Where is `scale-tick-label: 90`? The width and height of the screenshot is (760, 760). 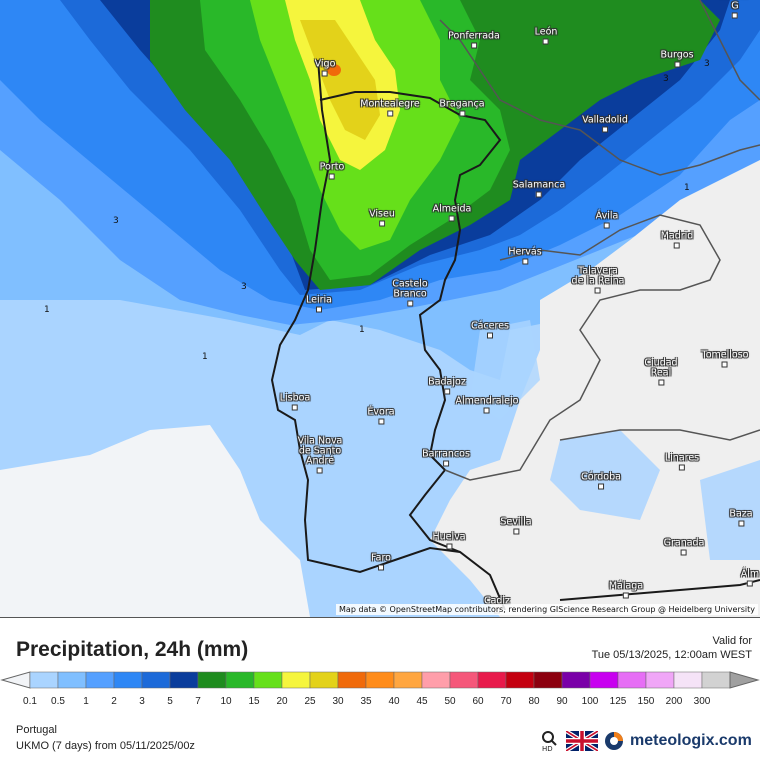
scale-tick-label: 90 is located at coordinates (562, 701).